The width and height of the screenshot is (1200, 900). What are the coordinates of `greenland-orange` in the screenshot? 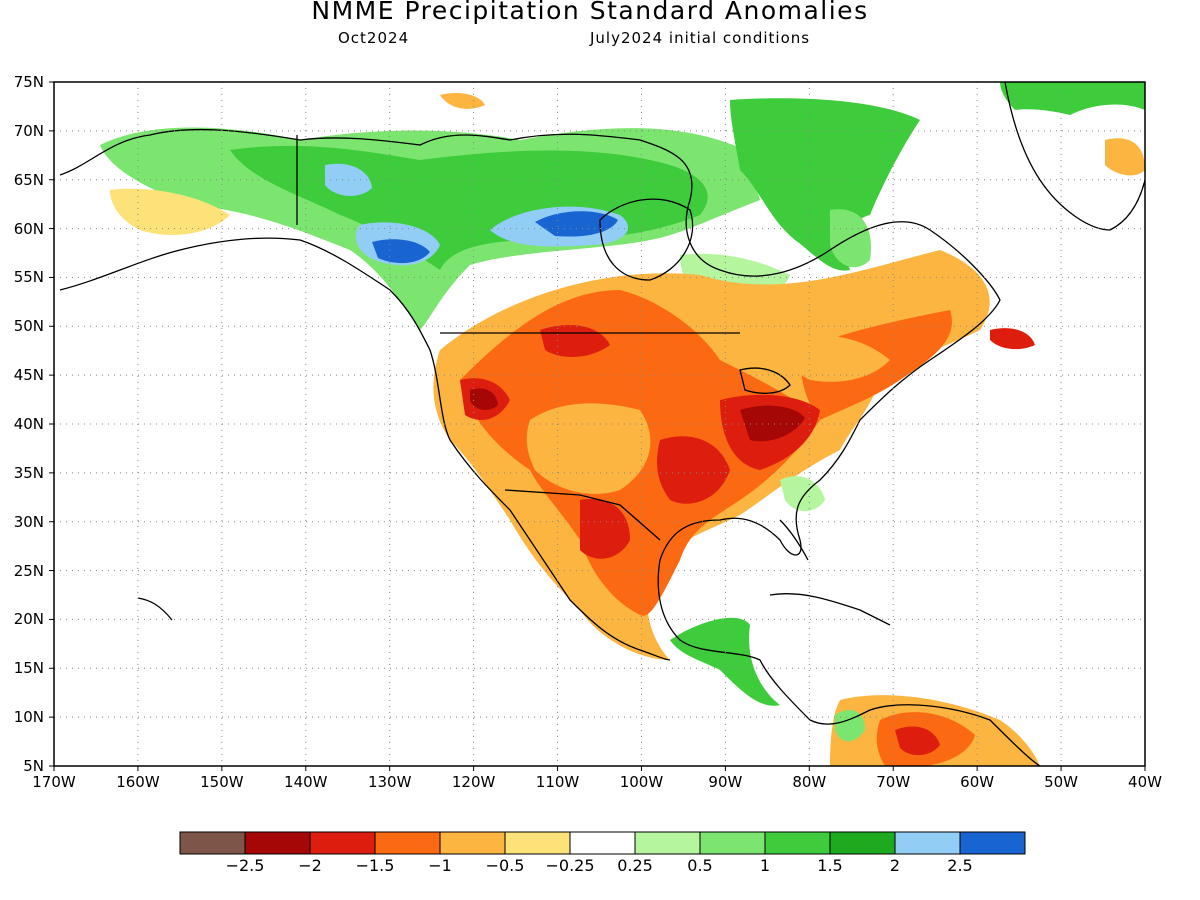 It's located at (1125, 157).